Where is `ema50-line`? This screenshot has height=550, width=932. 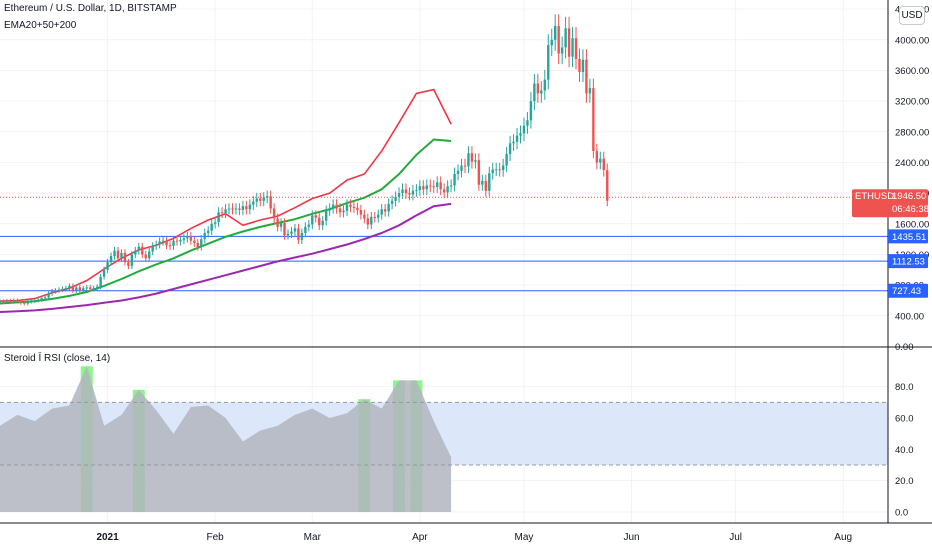
ema50-line is located at coordinates (226, 221).